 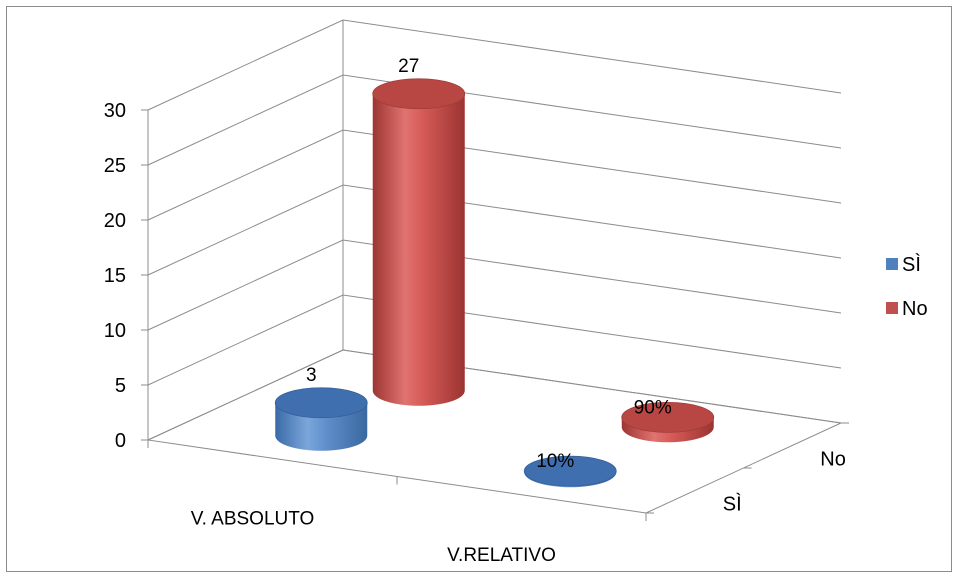 I want to click on data-label: 3, so click(x=311, y=375).